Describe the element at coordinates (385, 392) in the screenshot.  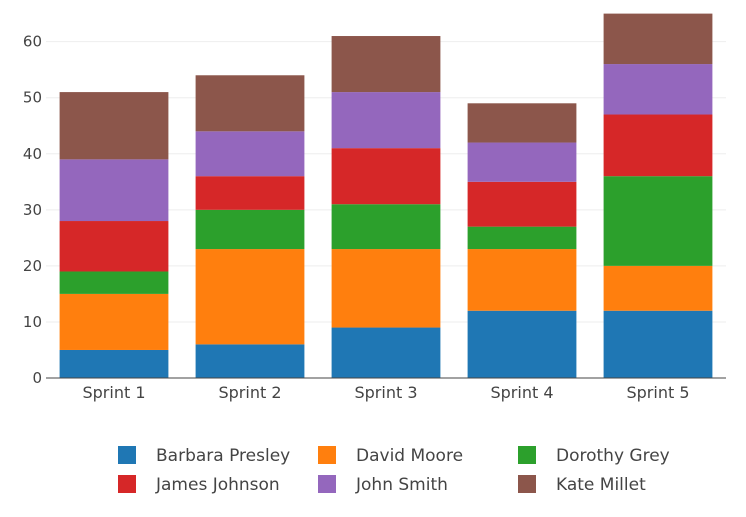
I see `x-tick-label: Sprint 3` at that location.